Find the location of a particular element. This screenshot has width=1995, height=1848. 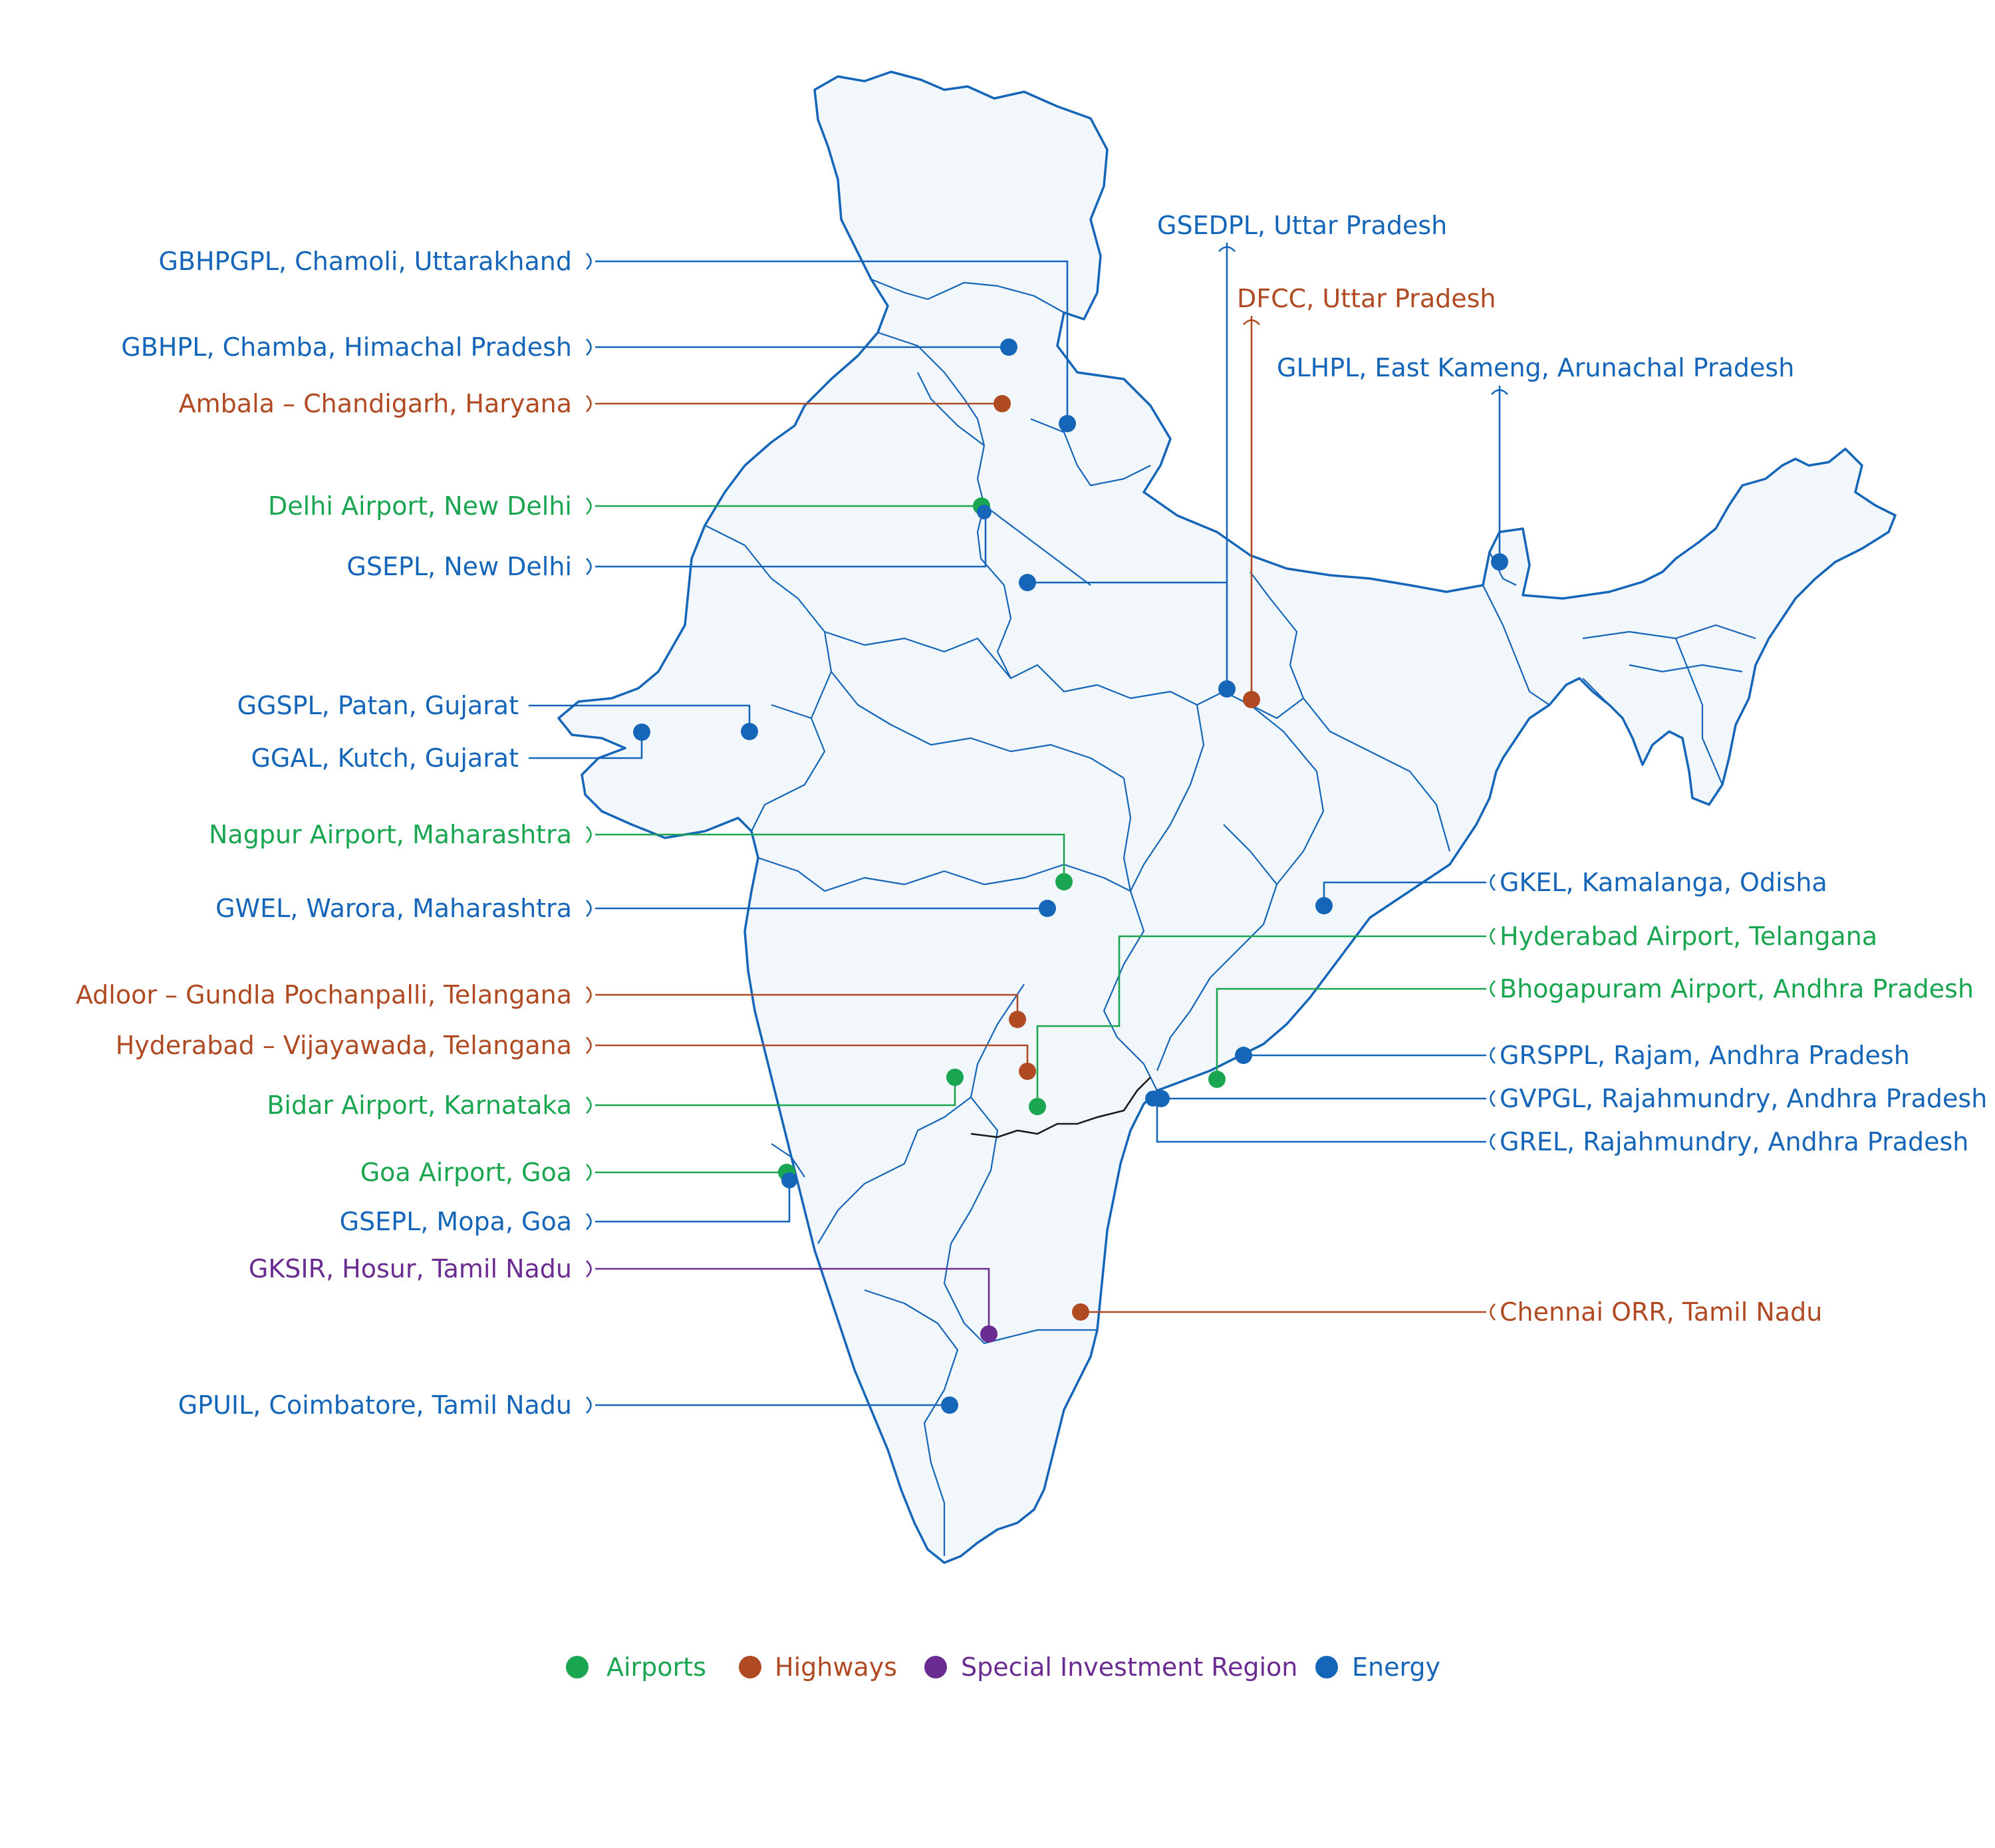

label-goa-airport: Goa Airport, Goa is located at coordinates (466, 1172).